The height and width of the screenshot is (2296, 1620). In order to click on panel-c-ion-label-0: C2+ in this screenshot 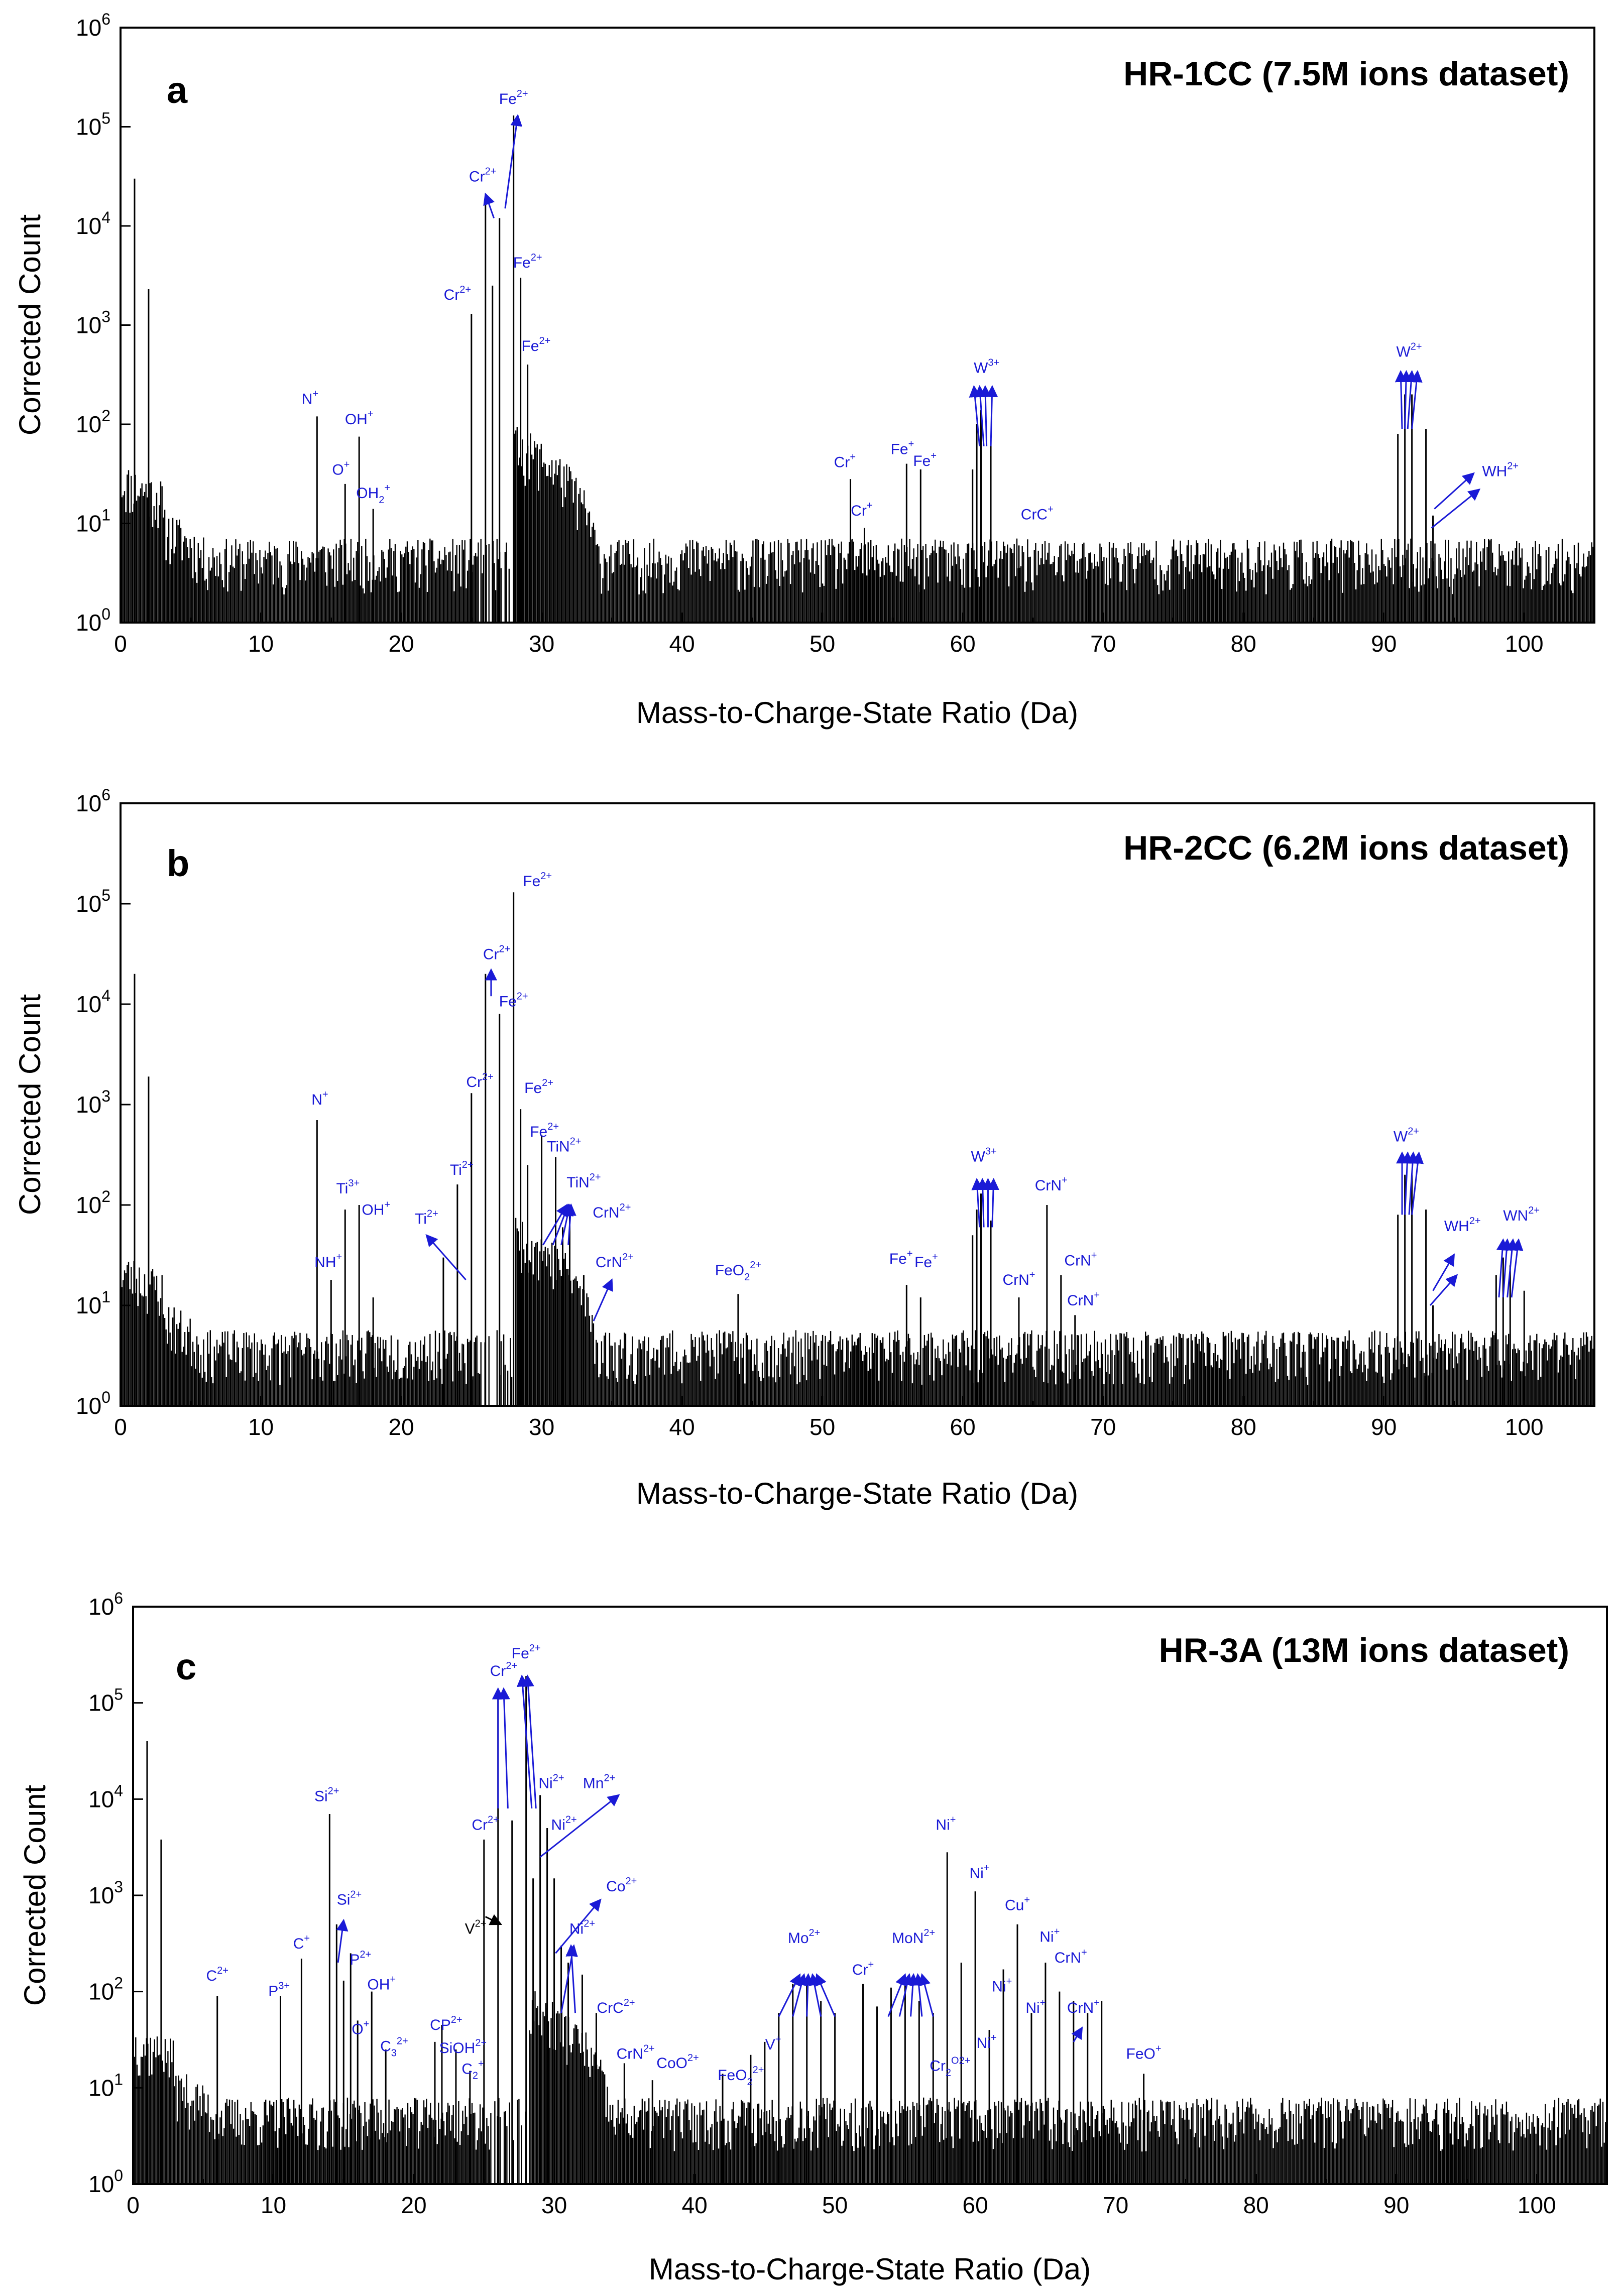, I will do `click(217, 1974)`.